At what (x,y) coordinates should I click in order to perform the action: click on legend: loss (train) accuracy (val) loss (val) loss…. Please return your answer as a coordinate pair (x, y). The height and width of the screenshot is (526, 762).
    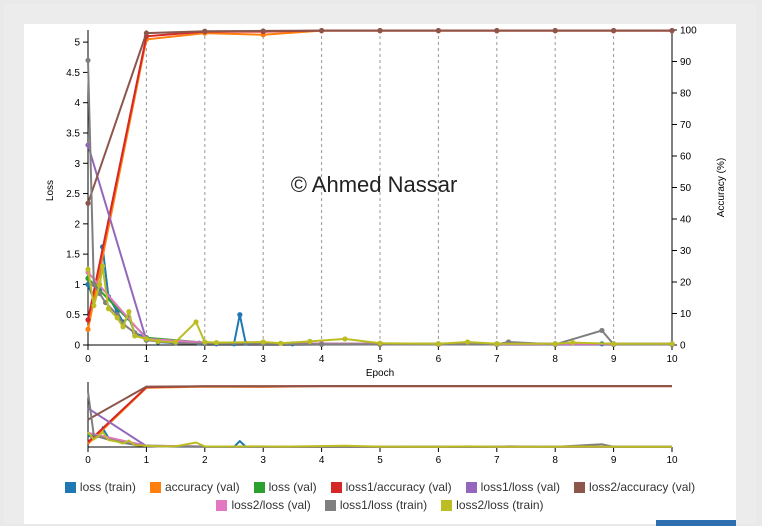
    Looking at the image, I should click on (380, 498).